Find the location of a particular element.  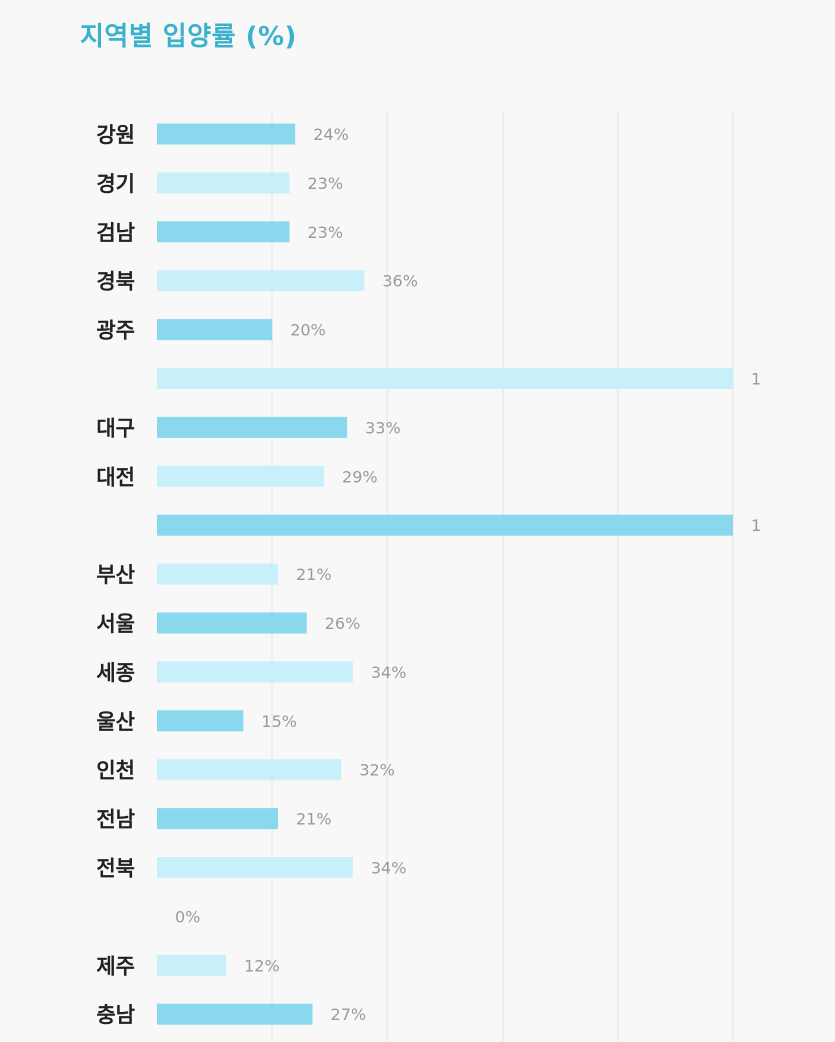

value-label: 26% is located at coordinates (343, 623).